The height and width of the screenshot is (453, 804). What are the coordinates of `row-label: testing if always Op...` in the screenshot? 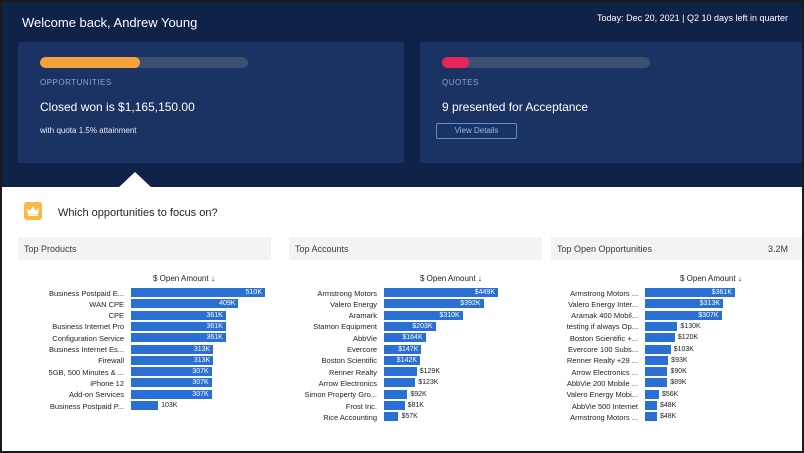 It's located at (602, 327).